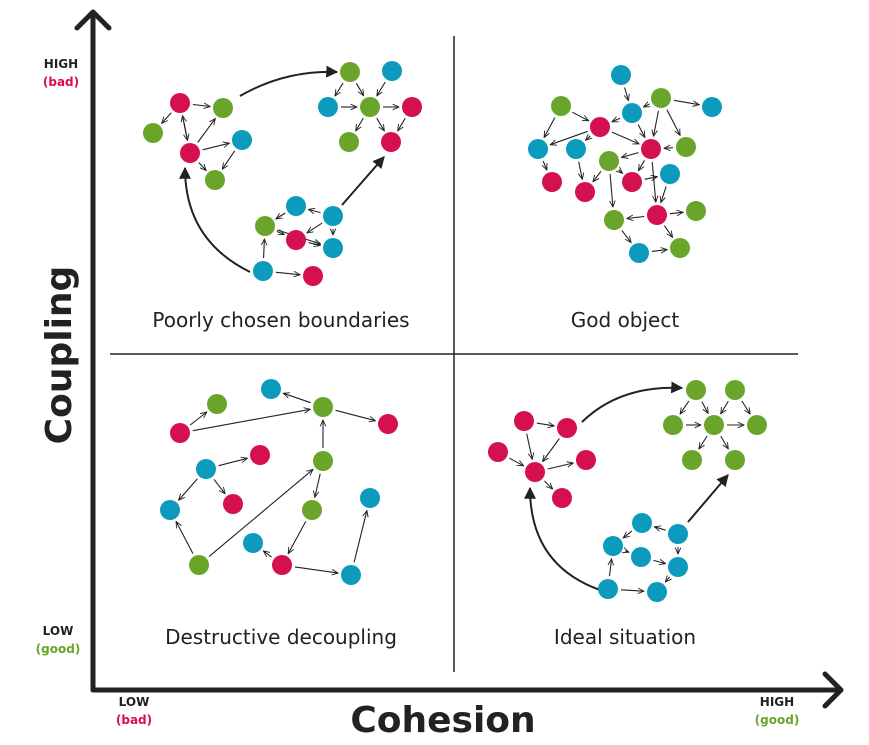 This screenshot has height=745, width=869. What do you see at coordinates (625, 637) in the screenshot?
I see `quadrant-label-ideal-situation: Ideal situation` at bounding box center [625, 637].